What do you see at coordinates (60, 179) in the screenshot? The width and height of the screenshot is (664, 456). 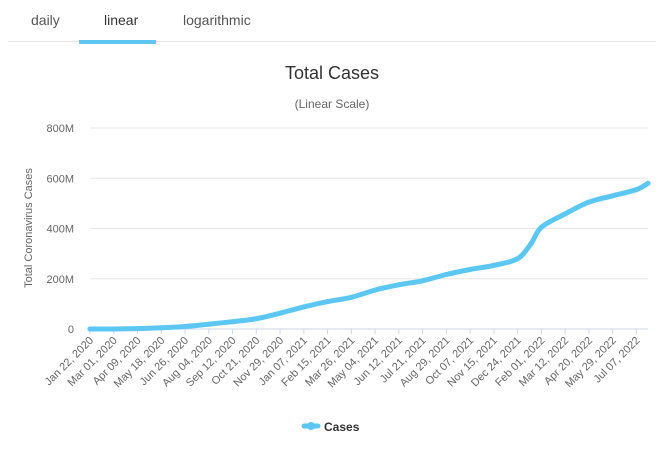 I see `y-tick-label: 600M` at bounding box center [60, 179].